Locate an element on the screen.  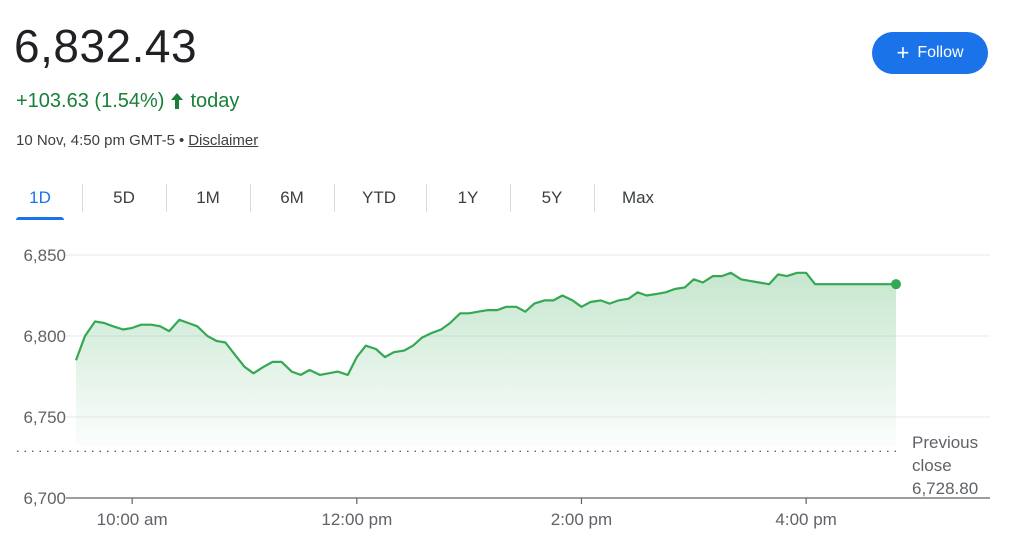
x-tick-label: 10:00 am is located at coordinates (132, 519).